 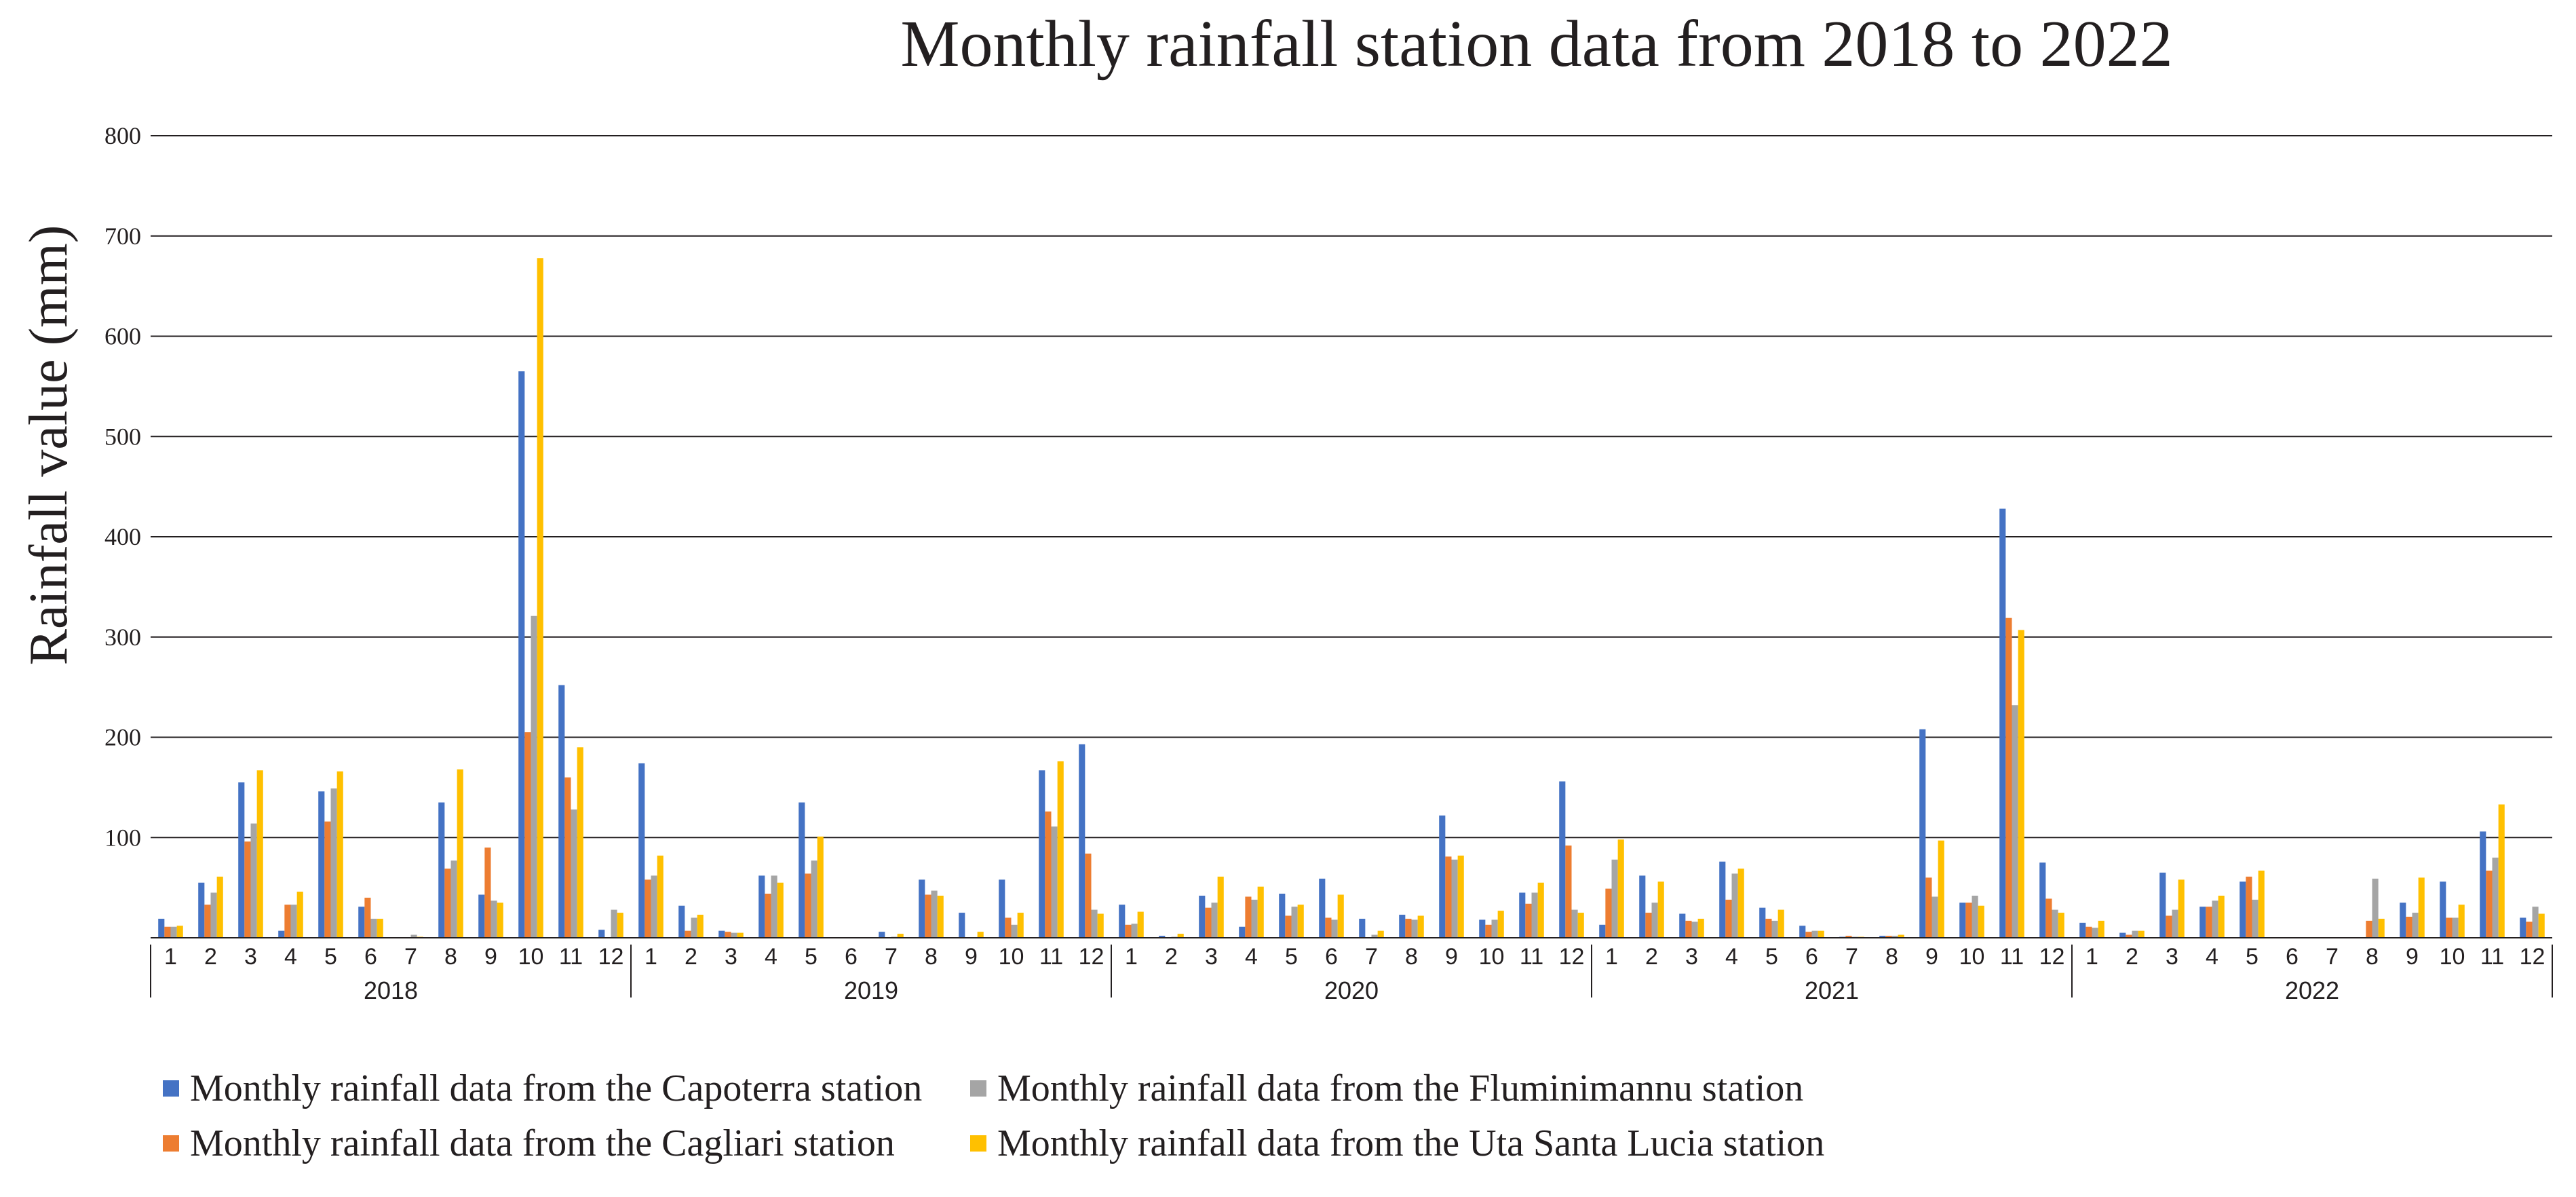 I want to click on legend-swatch, so click(x=171, y=1143).